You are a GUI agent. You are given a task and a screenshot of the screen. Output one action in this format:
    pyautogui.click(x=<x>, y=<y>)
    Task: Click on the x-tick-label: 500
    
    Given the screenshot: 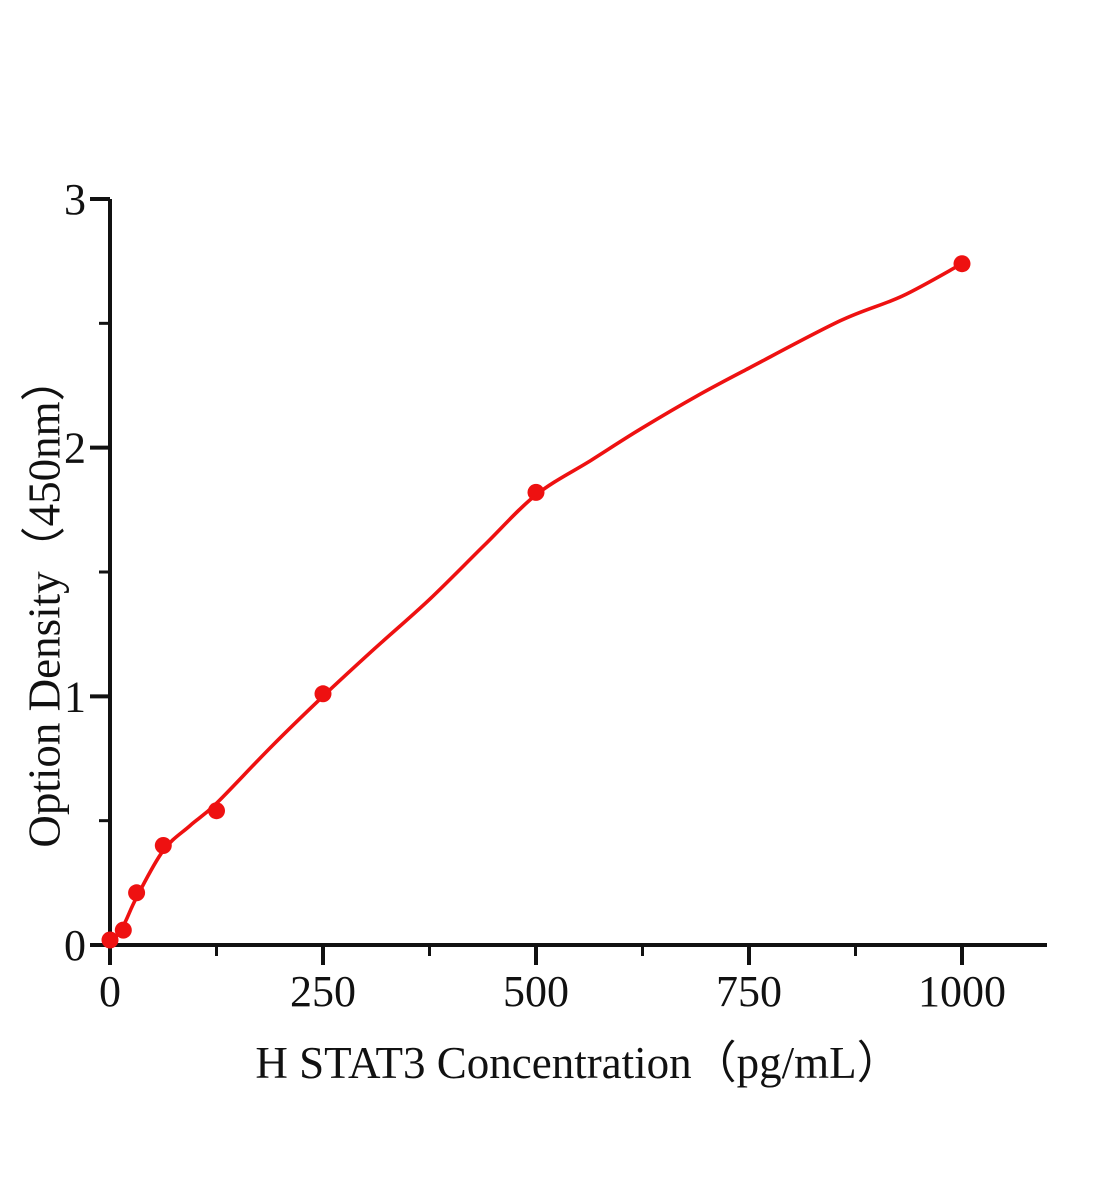 What is the action you would take?
    pyautogui.click(x=536, y=991)
    